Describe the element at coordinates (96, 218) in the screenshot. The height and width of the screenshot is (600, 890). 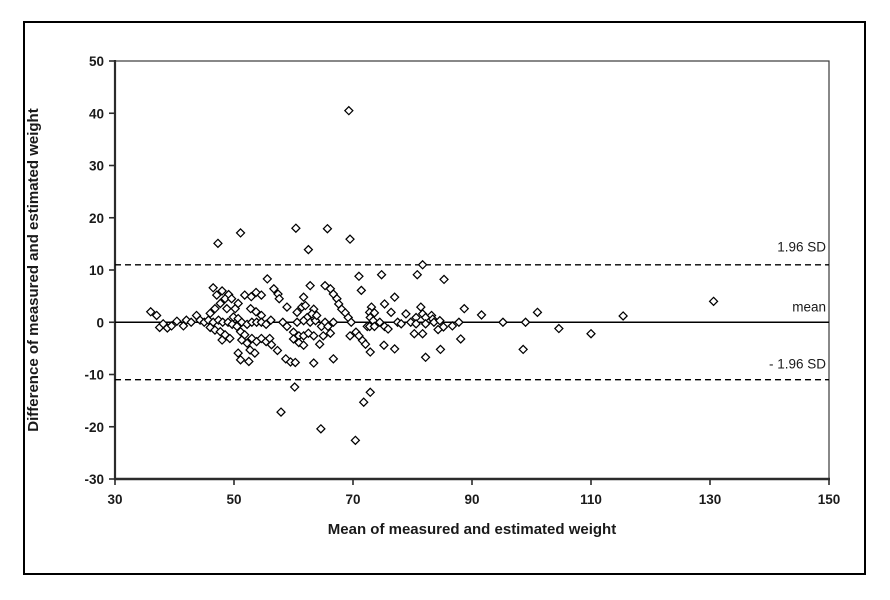
I see `y-tick-label: 20` at that location.